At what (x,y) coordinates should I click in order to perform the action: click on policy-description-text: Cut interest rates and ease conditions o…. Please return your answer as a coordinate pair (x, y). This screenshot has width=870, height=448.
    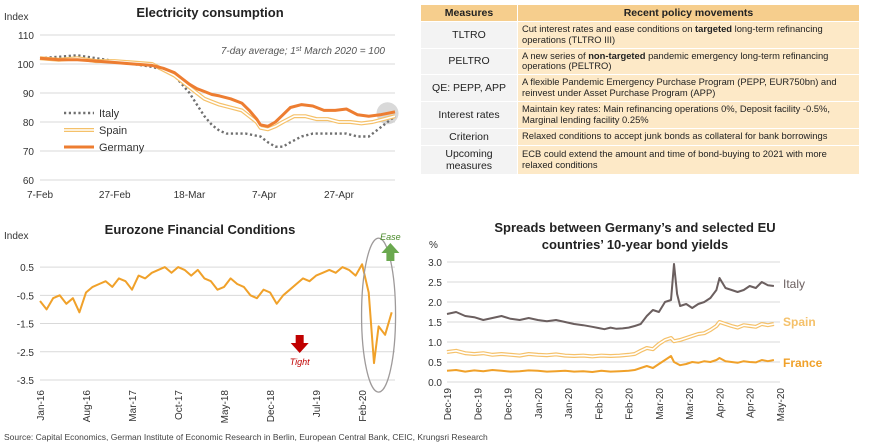
    Looking at the image, I should click on (609, 28).